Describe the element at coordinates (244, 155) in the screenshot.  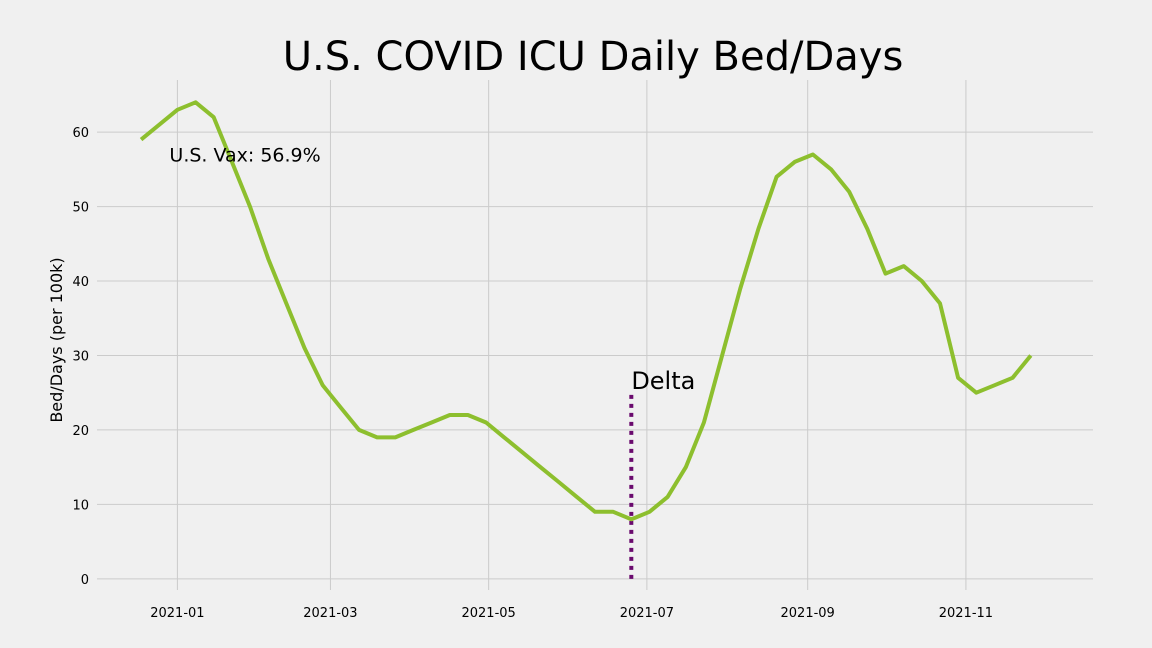
I see `vax-annotation: U.S. Vax: 56.9%` at that location.